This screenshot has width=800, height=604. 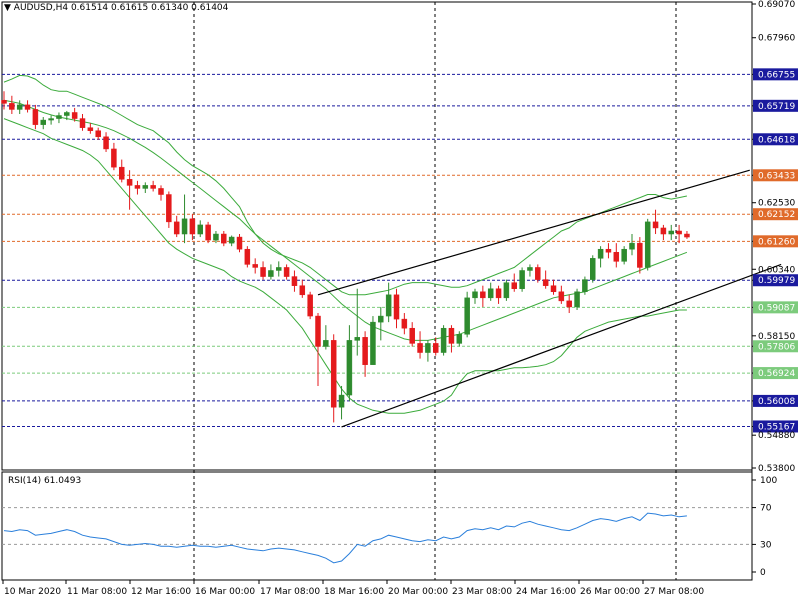 I want to click on time-tick-label: 10 Mar 2020, so click(x=32, y=592).